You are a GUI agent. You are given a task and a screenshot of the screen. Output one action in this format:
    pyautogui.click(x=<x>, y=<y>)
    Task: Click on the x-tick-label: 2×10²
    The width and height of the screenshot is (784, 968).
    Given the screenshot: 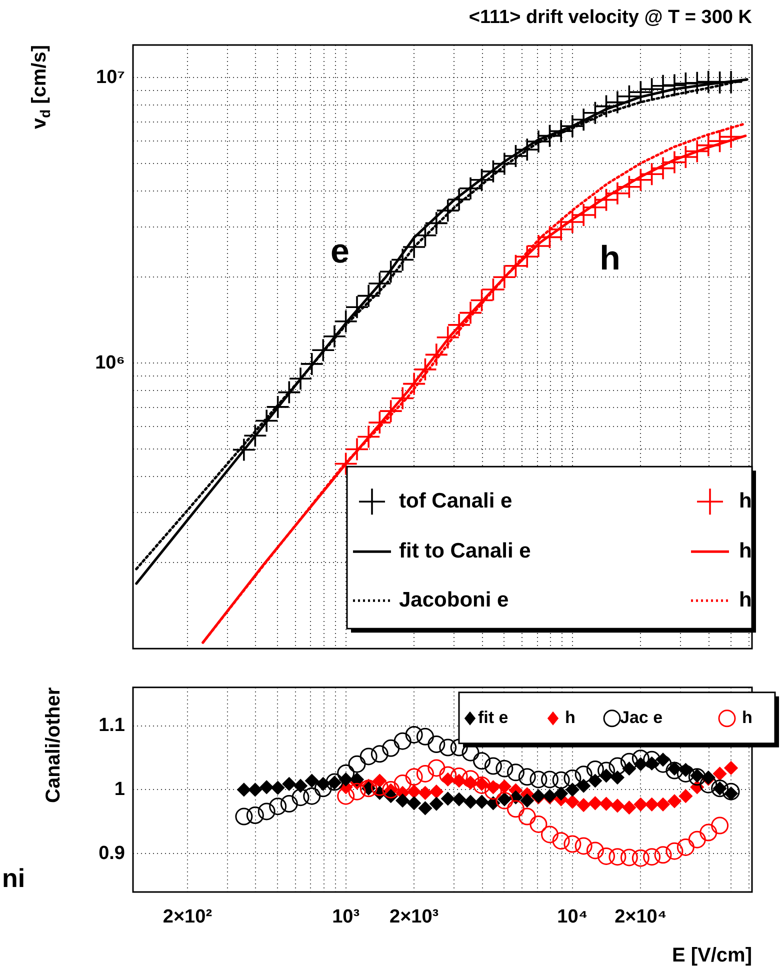 What is the action you would take?
    pyautogui.click(x=187, y=917)
    